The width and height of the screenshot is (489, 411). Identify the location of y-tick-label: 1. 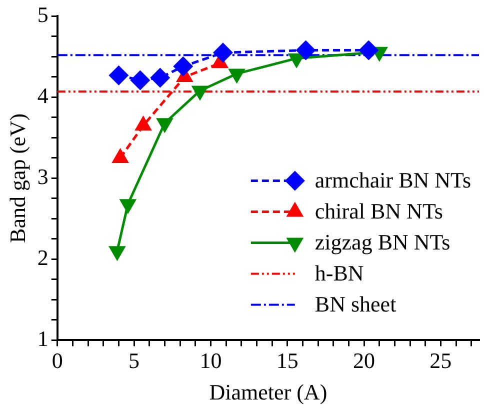
(42, 338).